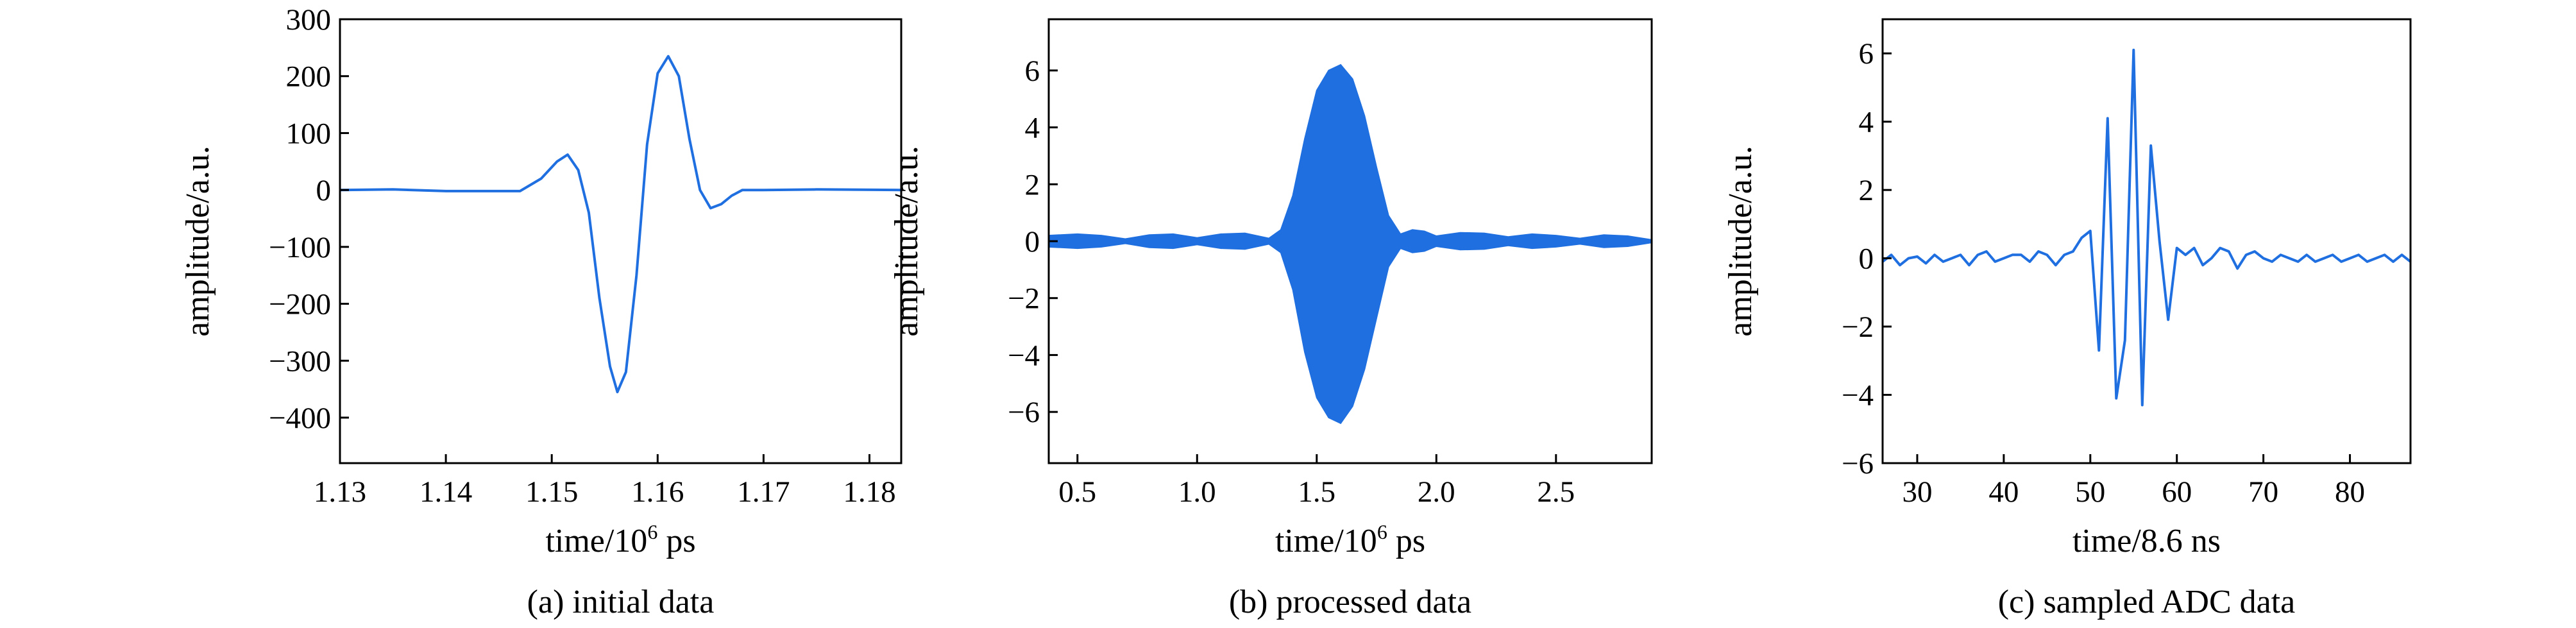 Image resolution: width=2576 pixels, height=628 pixels. I want to click on panel-a-x-tick-label: 1.14, so click(445, 492).